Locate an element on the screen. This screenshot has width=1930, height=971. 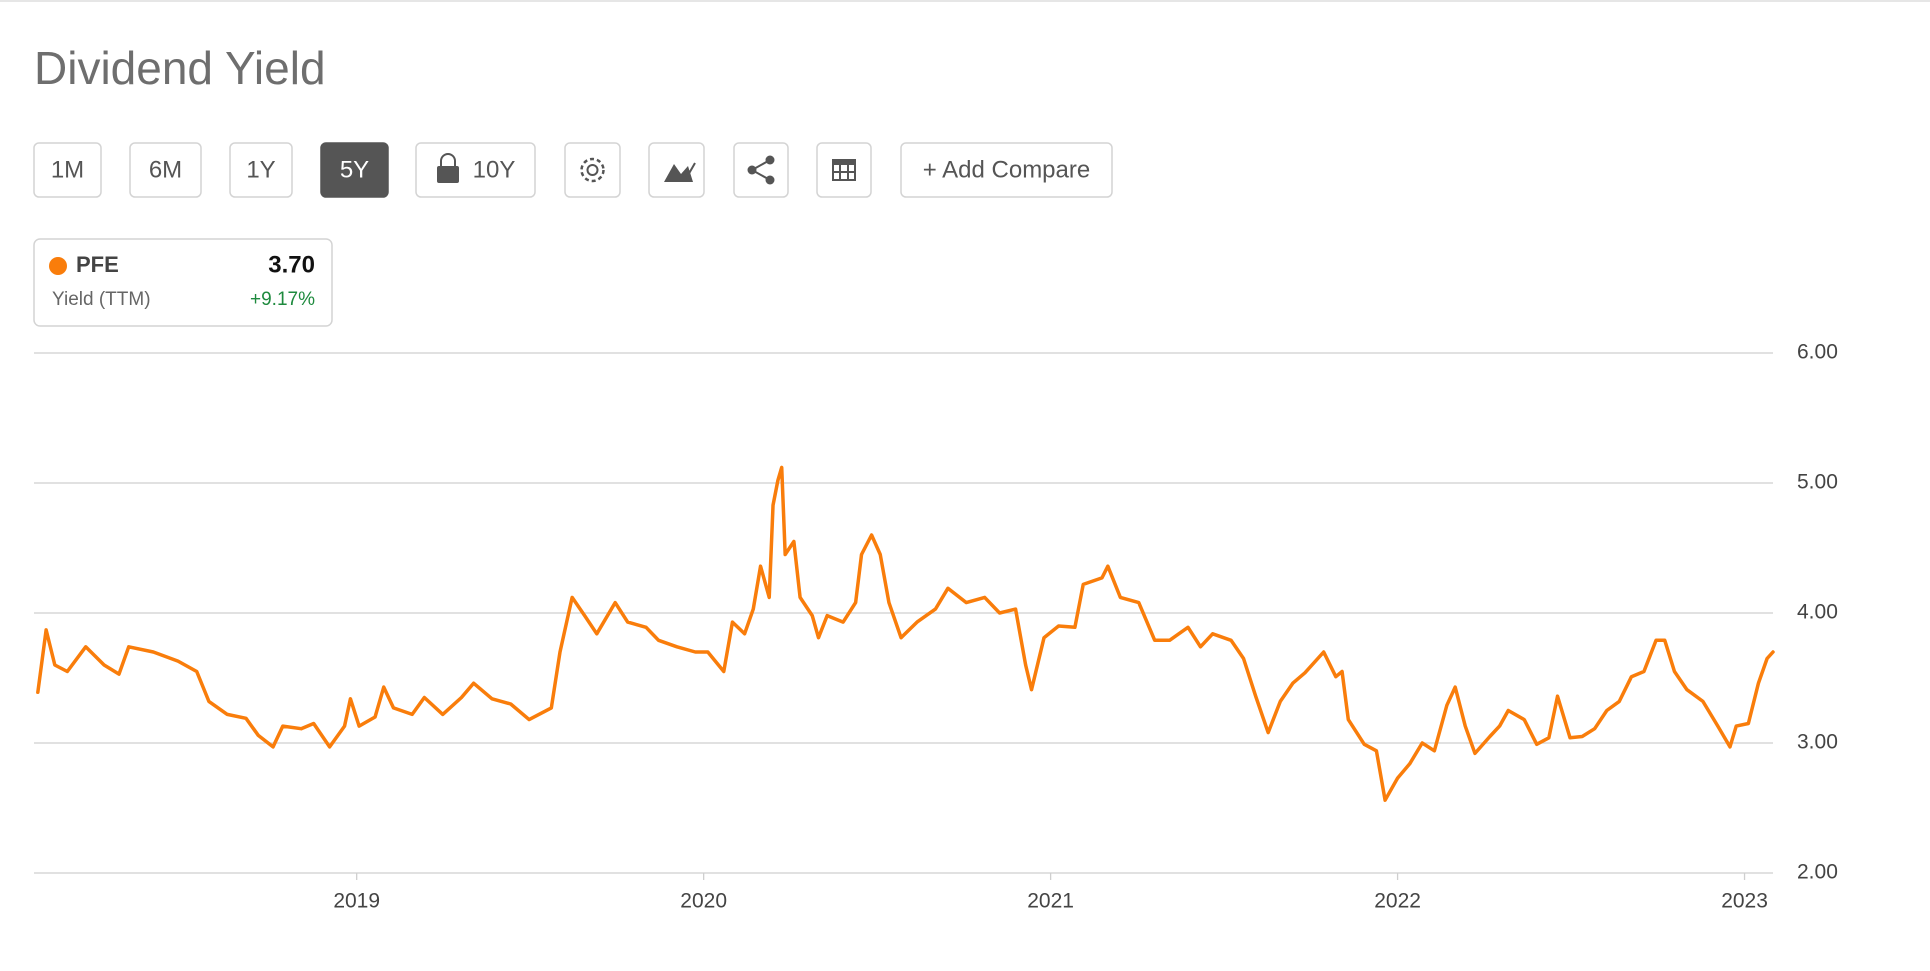
settings-button is located at coordinates (592, 170).